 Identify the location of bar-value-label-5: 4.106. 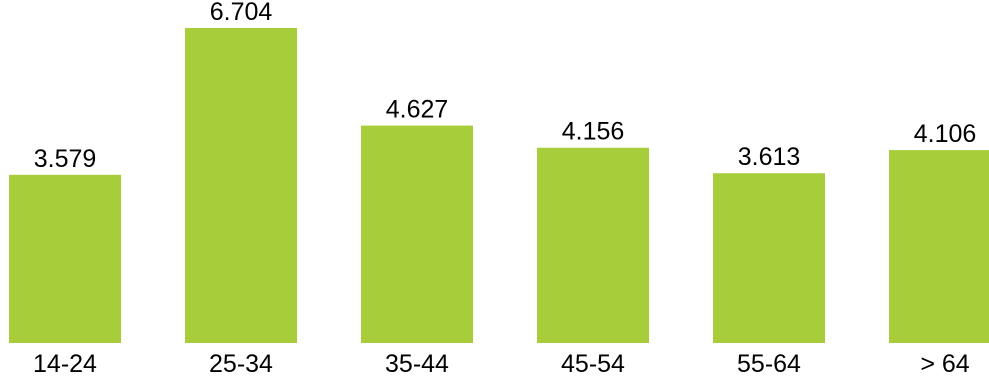
(945, 134).